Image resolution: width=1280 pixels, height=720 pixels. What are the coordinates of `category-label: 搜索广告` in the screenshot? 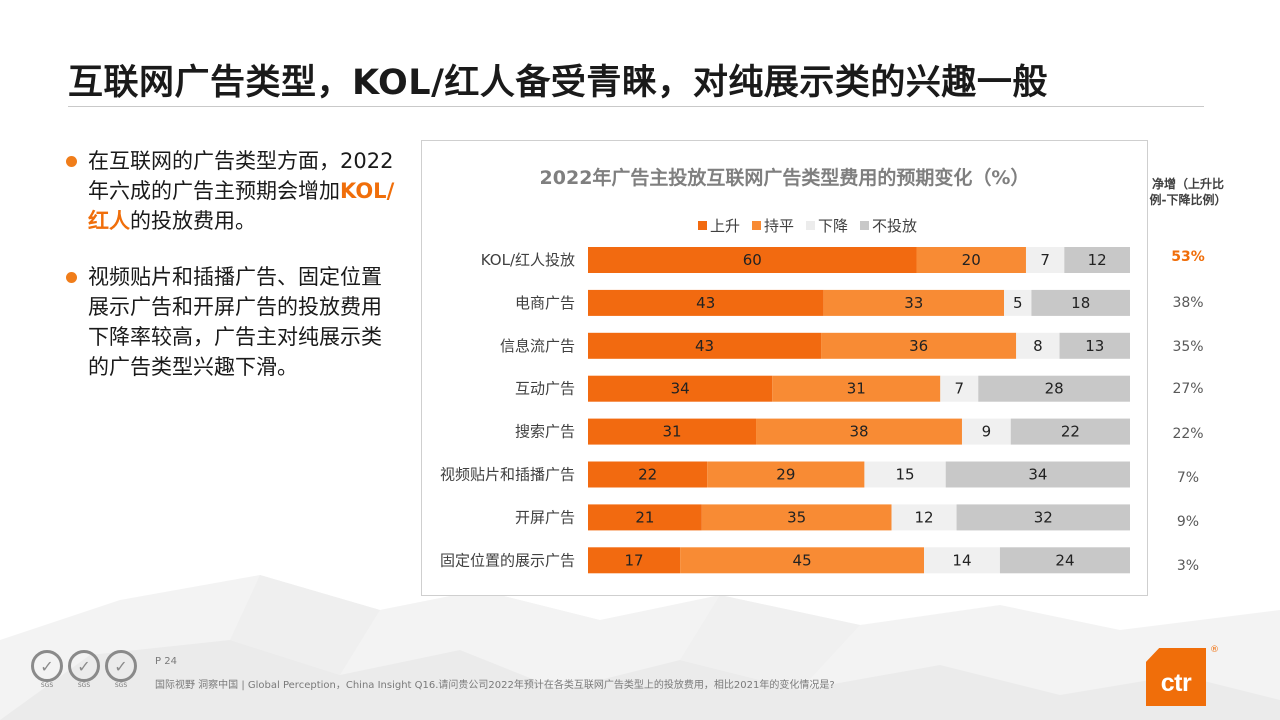 It's located at (545, 432).